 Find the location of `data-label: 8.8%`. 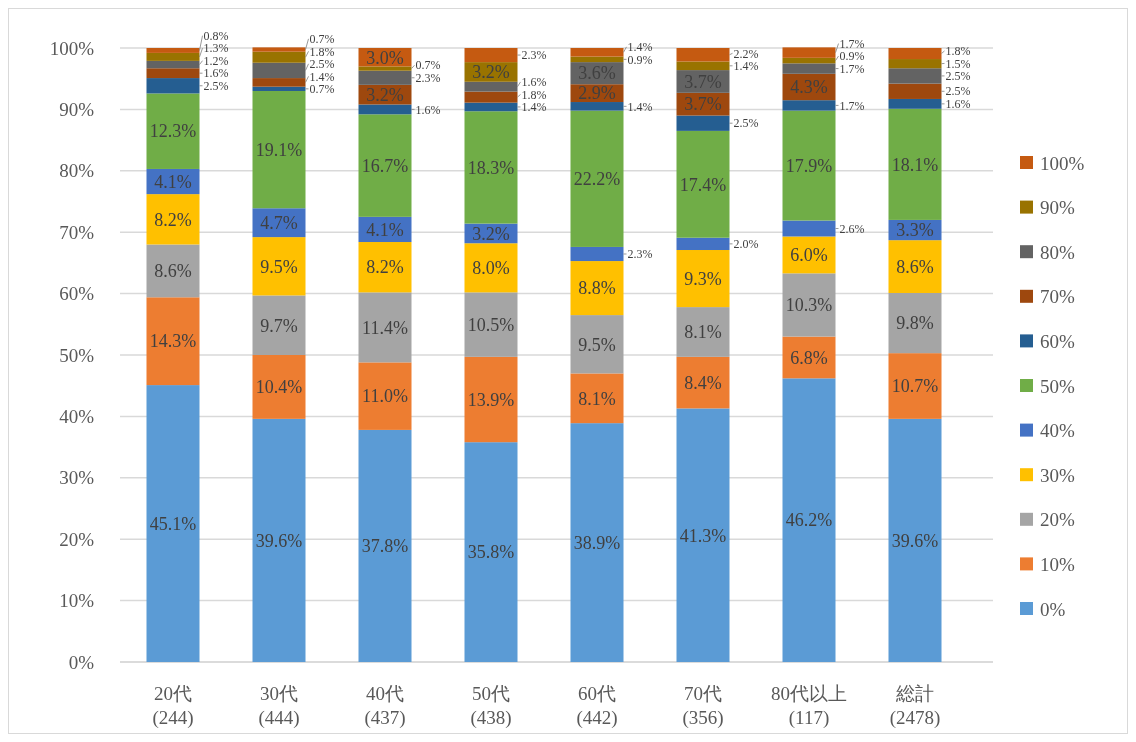

data-label: 8.8% is located at coordinates (597, 288).